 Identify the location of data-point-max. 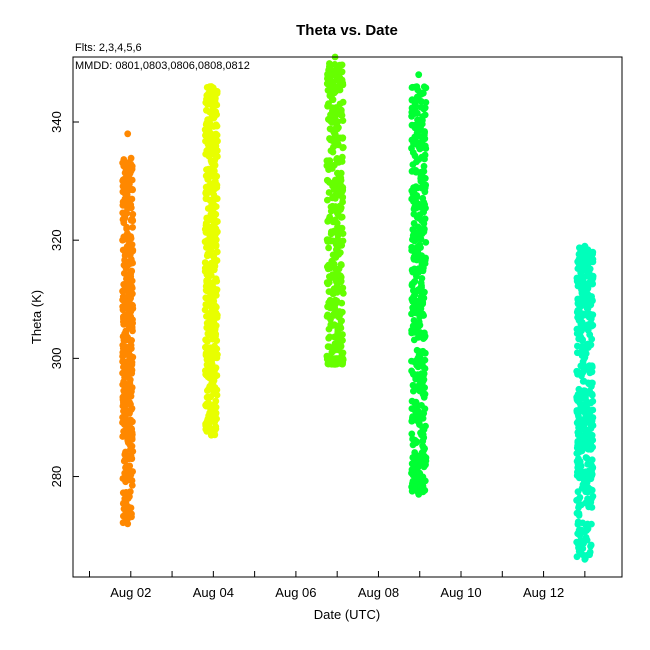
(211, 86).